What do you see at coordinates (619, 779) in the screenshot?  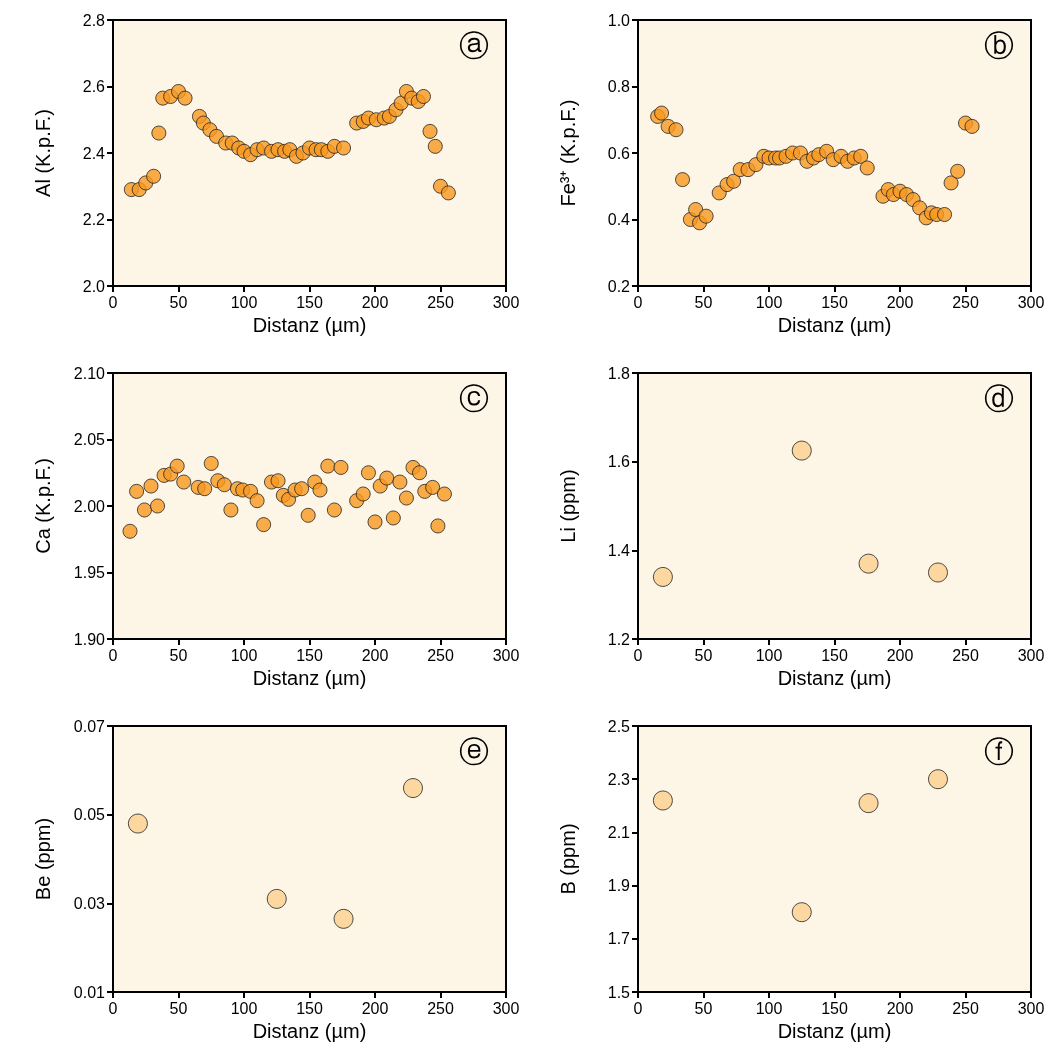 I see `y-tick-label: 2.3` at bounding box center [619, 779].